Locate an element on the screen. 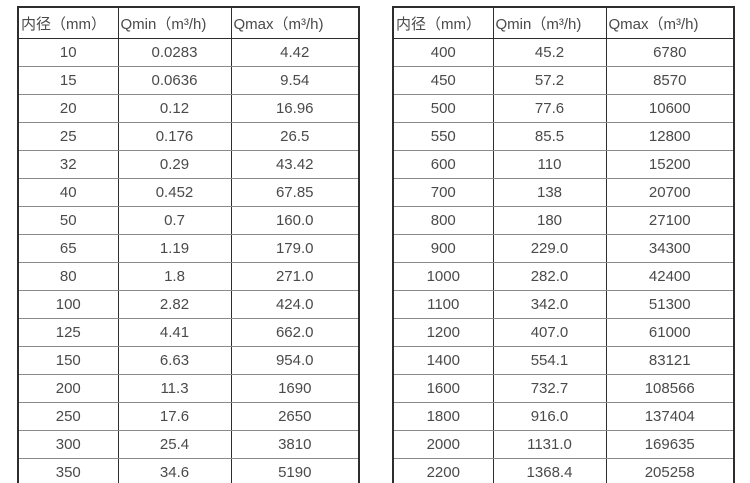 This screenshot has width=750, height=483. table-row: 10 0.0283 4.42 is located at coordinates (188, 52).